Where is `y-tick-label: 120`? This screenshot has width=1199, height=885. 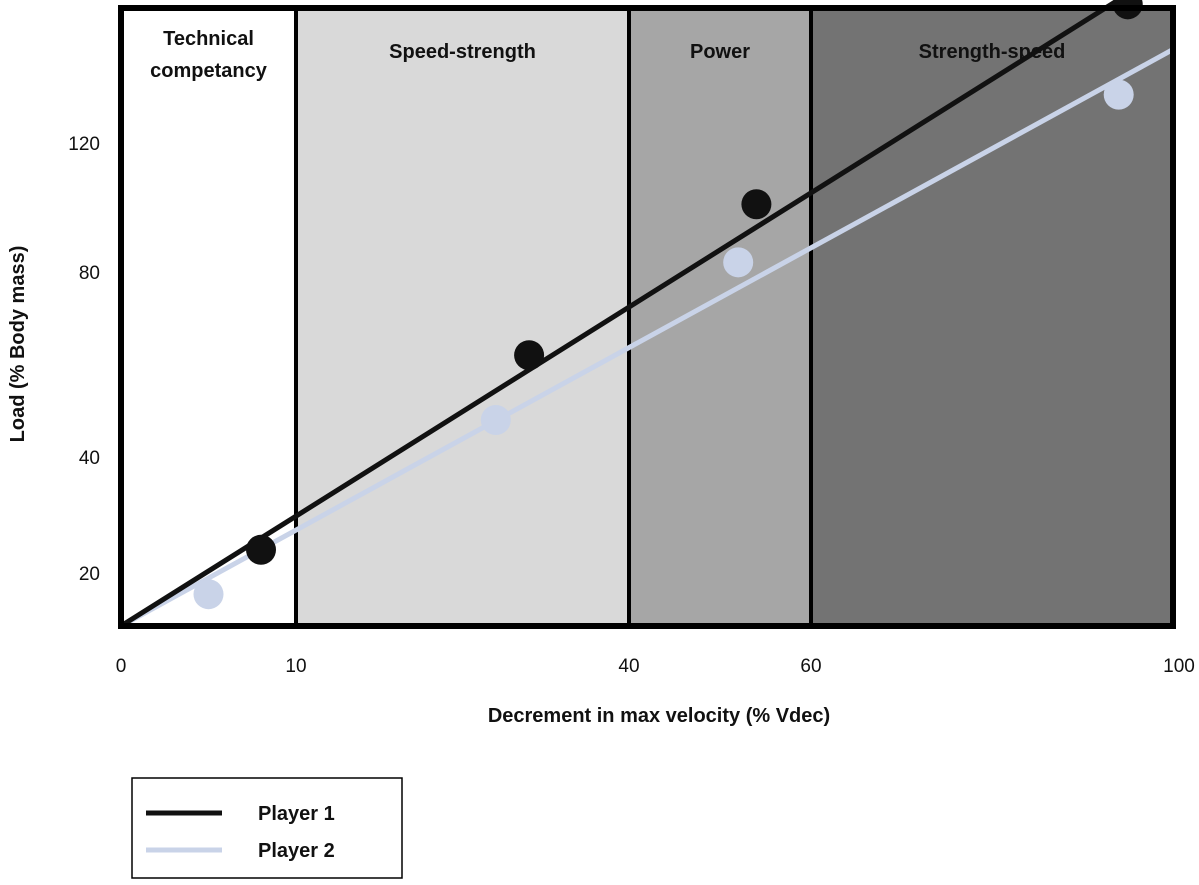 y-tick-label: 120 is located at coordinates (84, 144).